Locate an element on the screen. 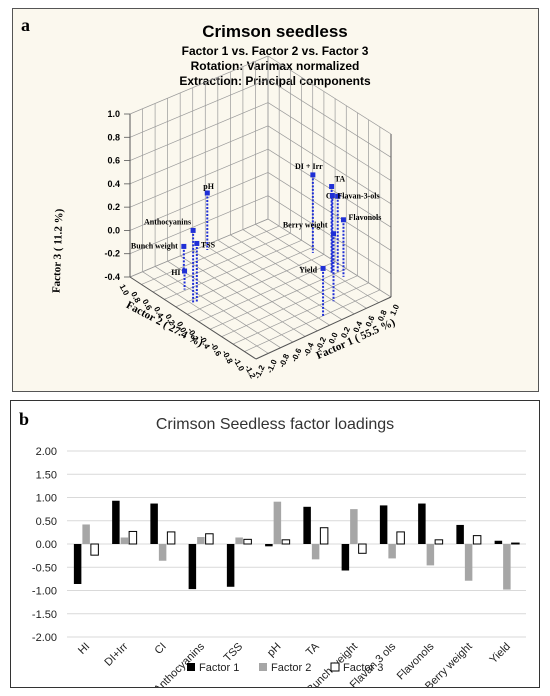  panel-a-subtitle-2: Rotation: Varimax normalized is located at coordinates (275, 66).